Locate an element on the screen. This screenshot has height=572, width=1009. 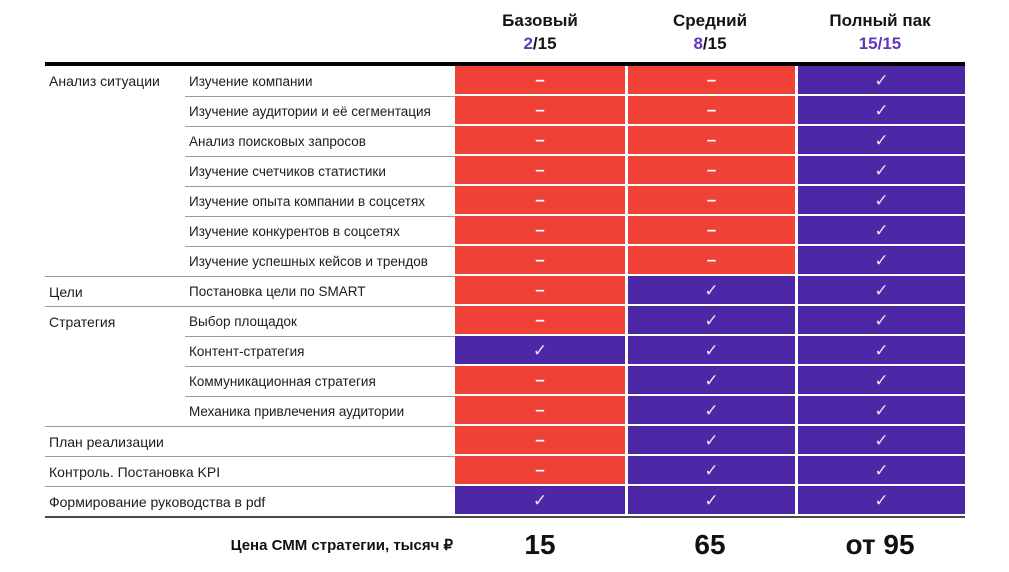
item-label: Анализ поисковых запросов is located at coordinates (320, 141).